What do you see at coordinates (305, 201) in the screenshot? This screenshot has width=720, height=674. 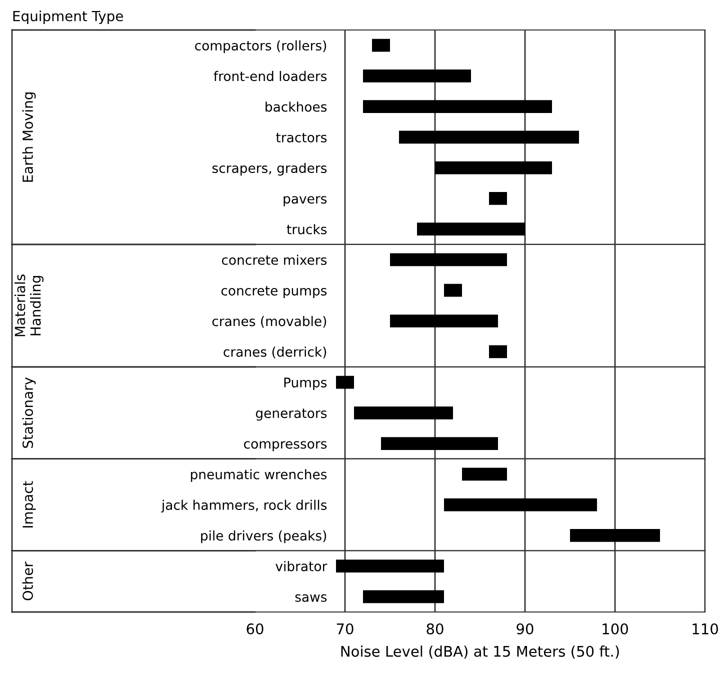 I see `y-tick-label: pavers` at bounding box center [305, 201].